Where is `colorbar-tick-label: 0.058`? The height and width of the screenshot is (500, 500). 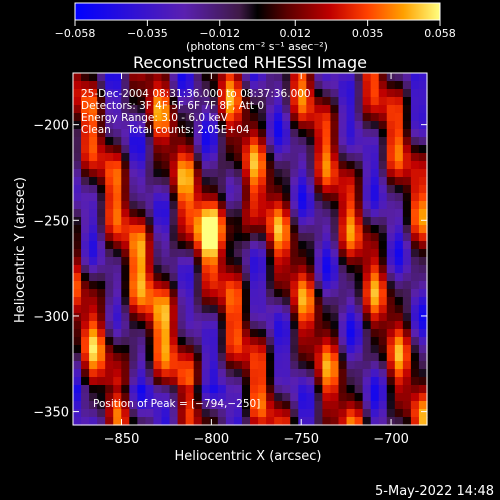 colorbar-tick-label: 0.058 is located at coordinates (440, 33).